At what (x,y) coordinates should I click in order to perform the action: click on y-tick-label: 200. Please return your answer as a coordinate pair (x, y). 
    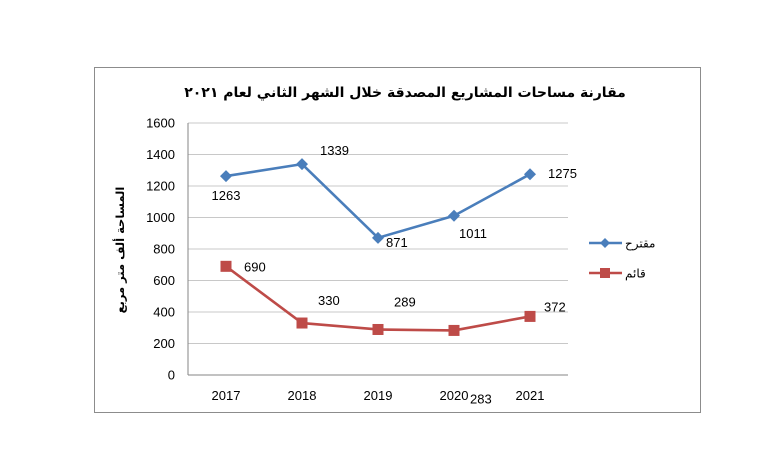
    Looking at the image, I should click on (164, 343).